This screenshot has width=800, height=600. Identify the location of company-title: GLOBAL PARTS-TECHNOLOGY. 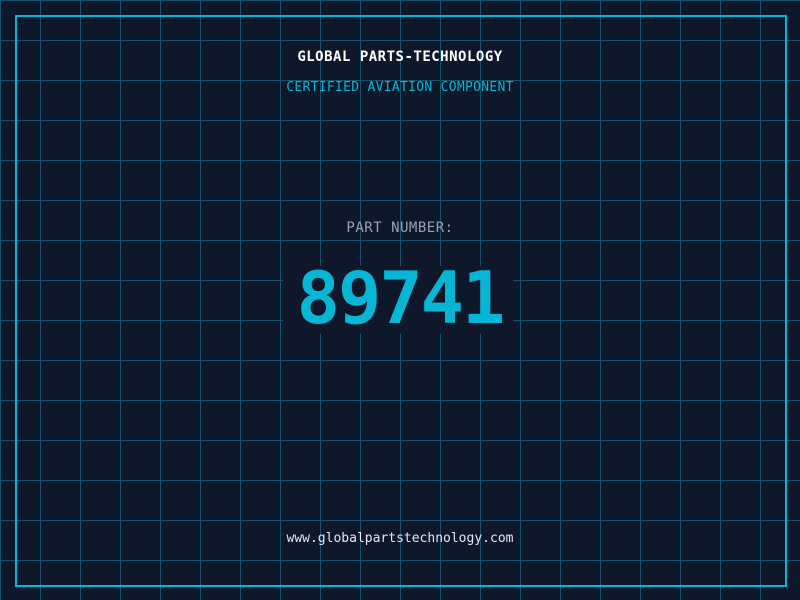
(400, 57).